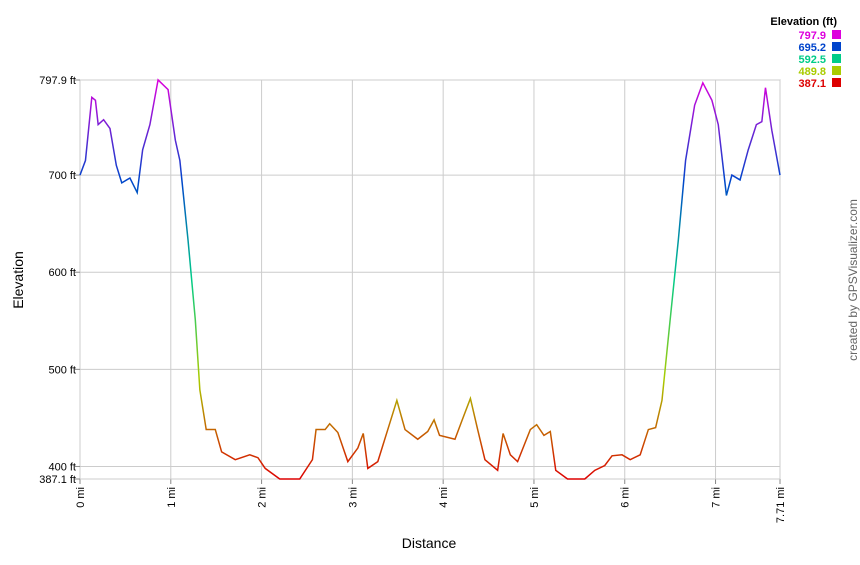 The height and width of the screenshot is (565, 860). I want to click on x-tick-label: 0 mi, so click(81, 497).